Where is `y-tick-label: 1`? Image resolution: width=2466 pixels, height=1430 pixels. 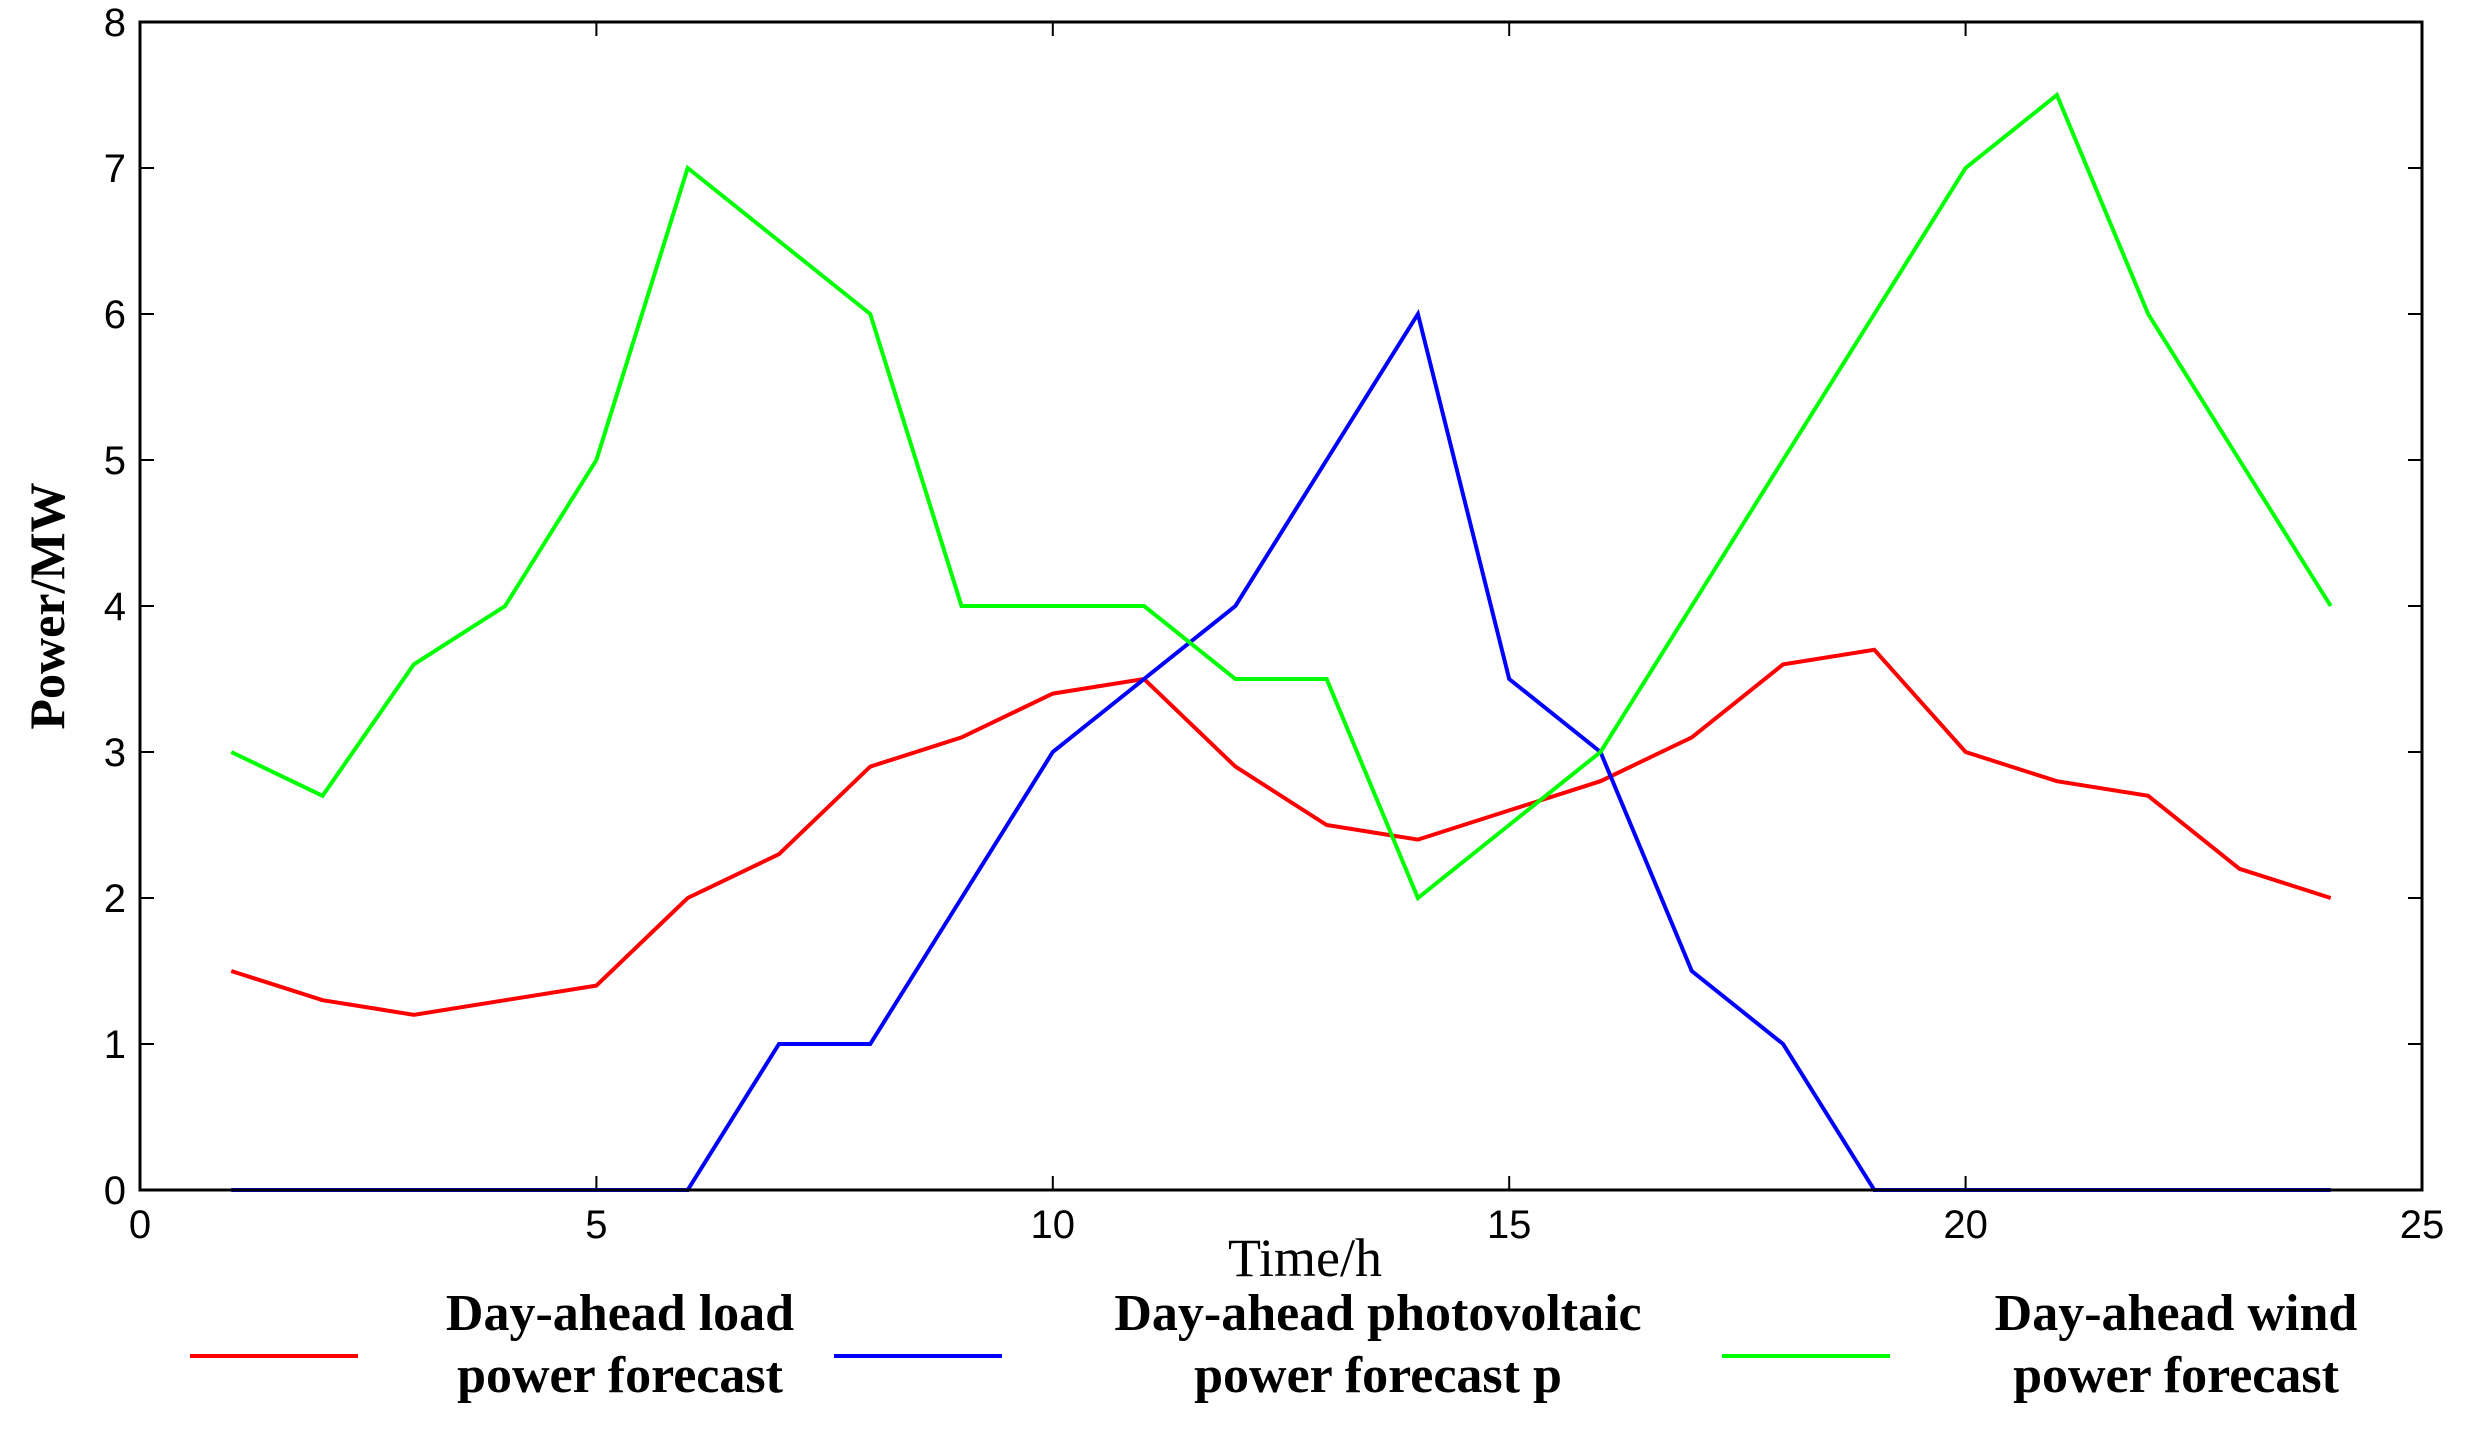 y-tick-label: 1 is located at coordinates (115, 1045).